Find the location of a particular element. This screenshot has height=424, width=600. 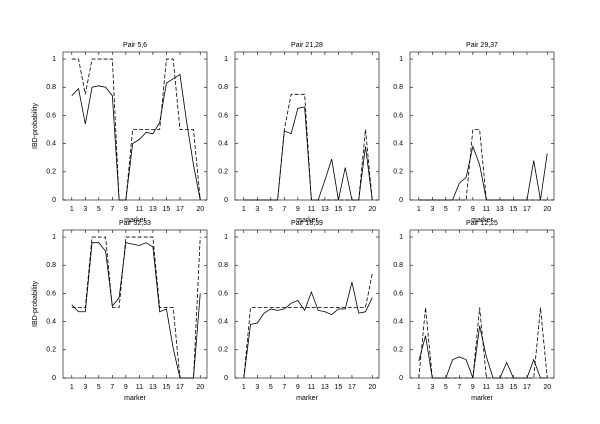

subplot-title: Pair 18,39 is located at coordinates (307, 223).